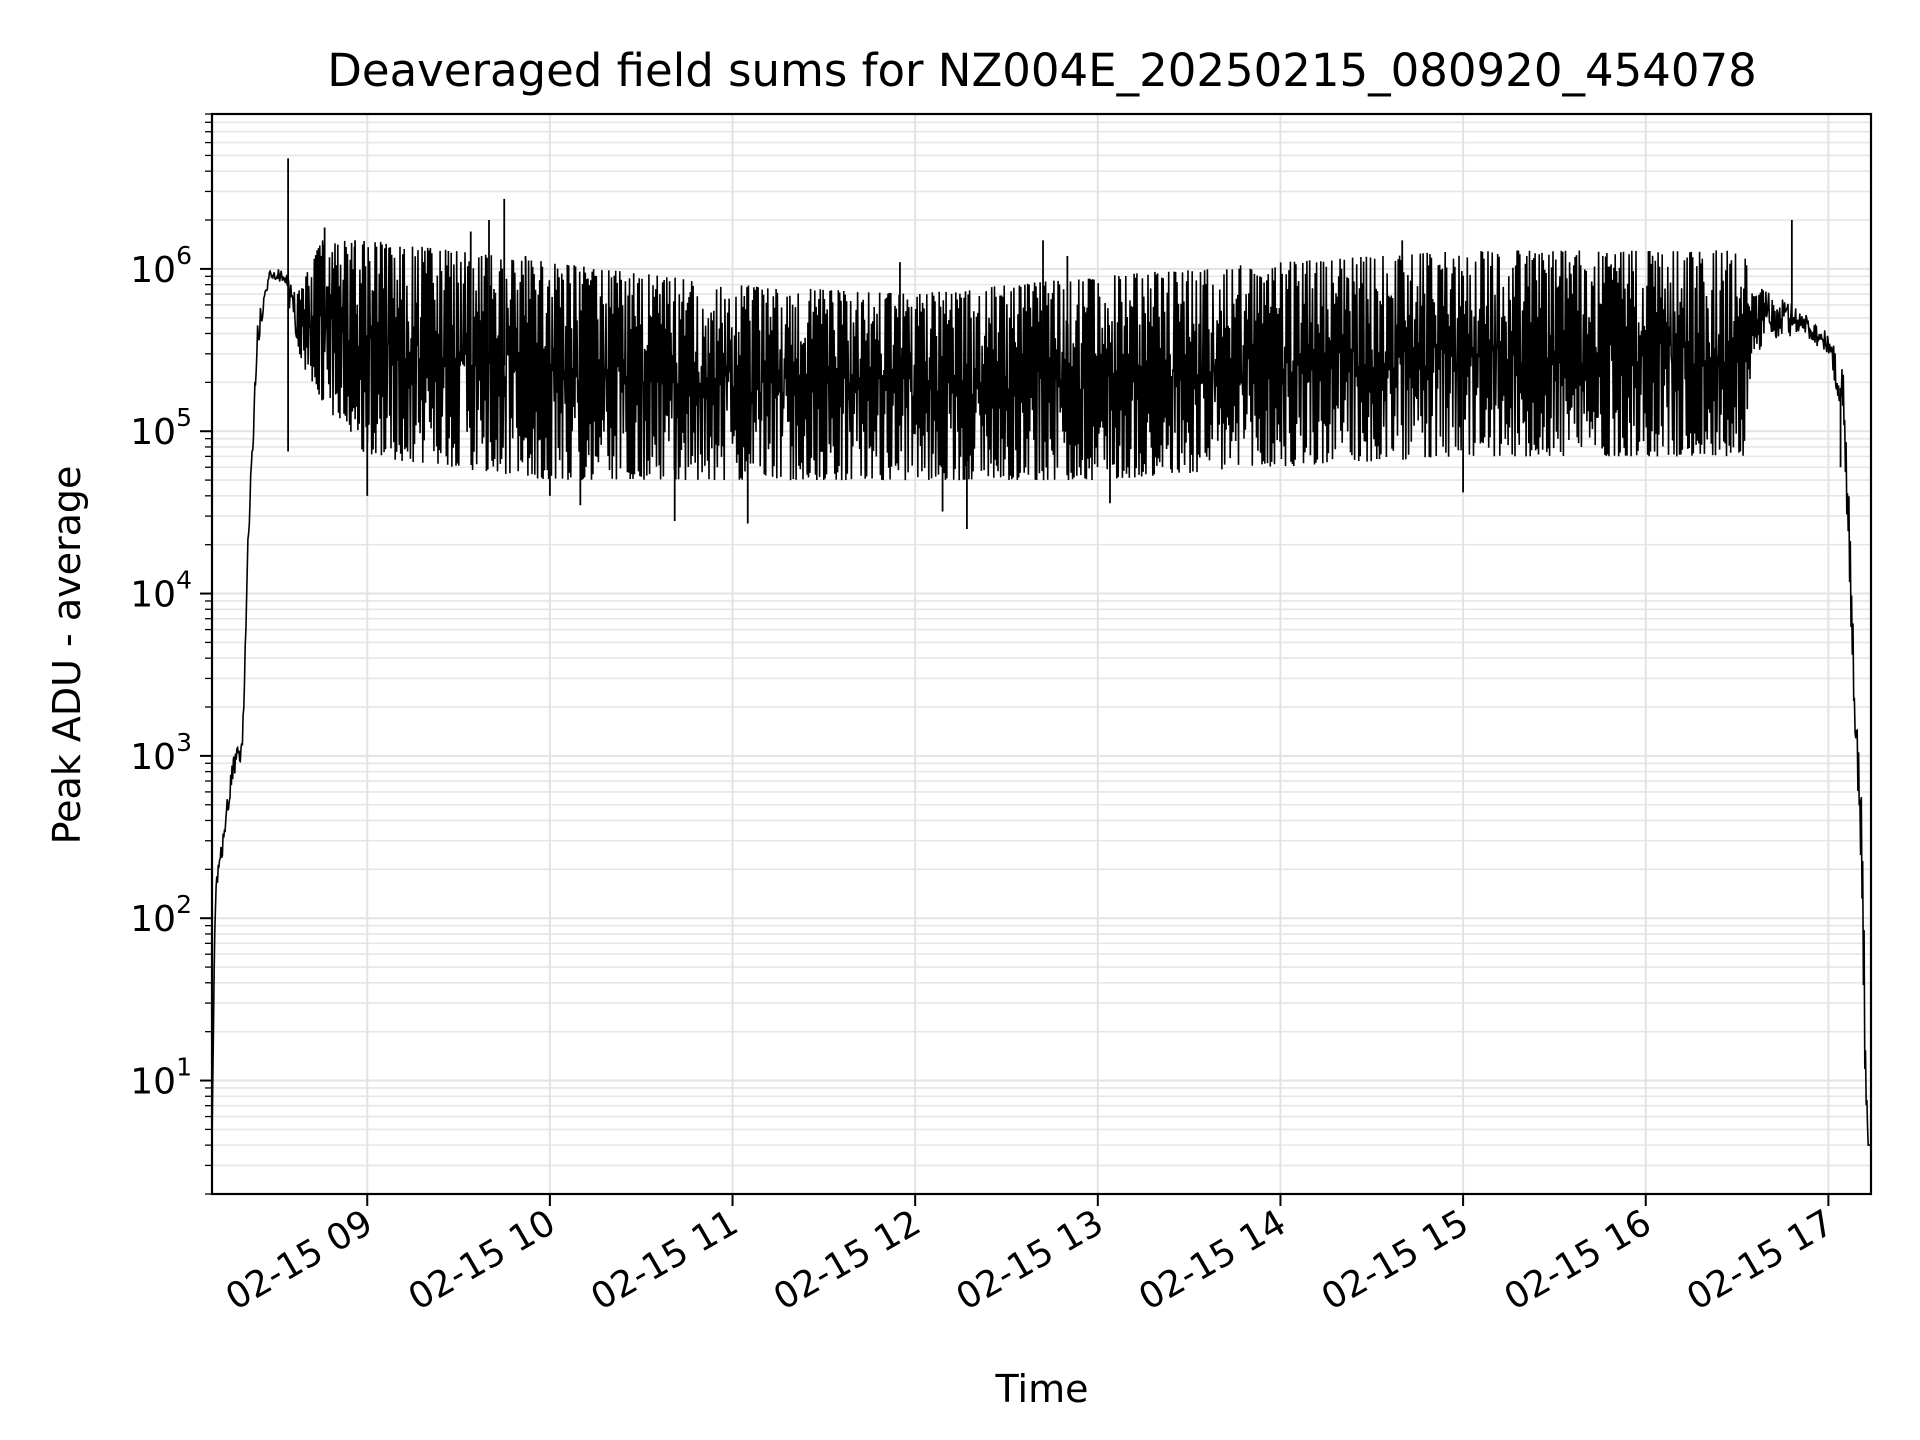 This screenshot has width=1920, height=1440. What do you see at coordinates (299, 1260) in the screenshot?
I see `x-tick-label: 02-15 09` at bounding box center [299, 1260].